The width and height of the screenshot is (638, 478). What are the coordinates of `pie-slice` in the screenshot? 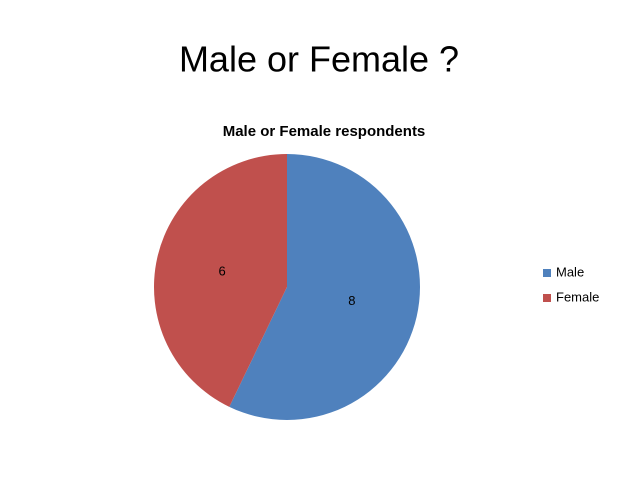 It's located at (220, 280).